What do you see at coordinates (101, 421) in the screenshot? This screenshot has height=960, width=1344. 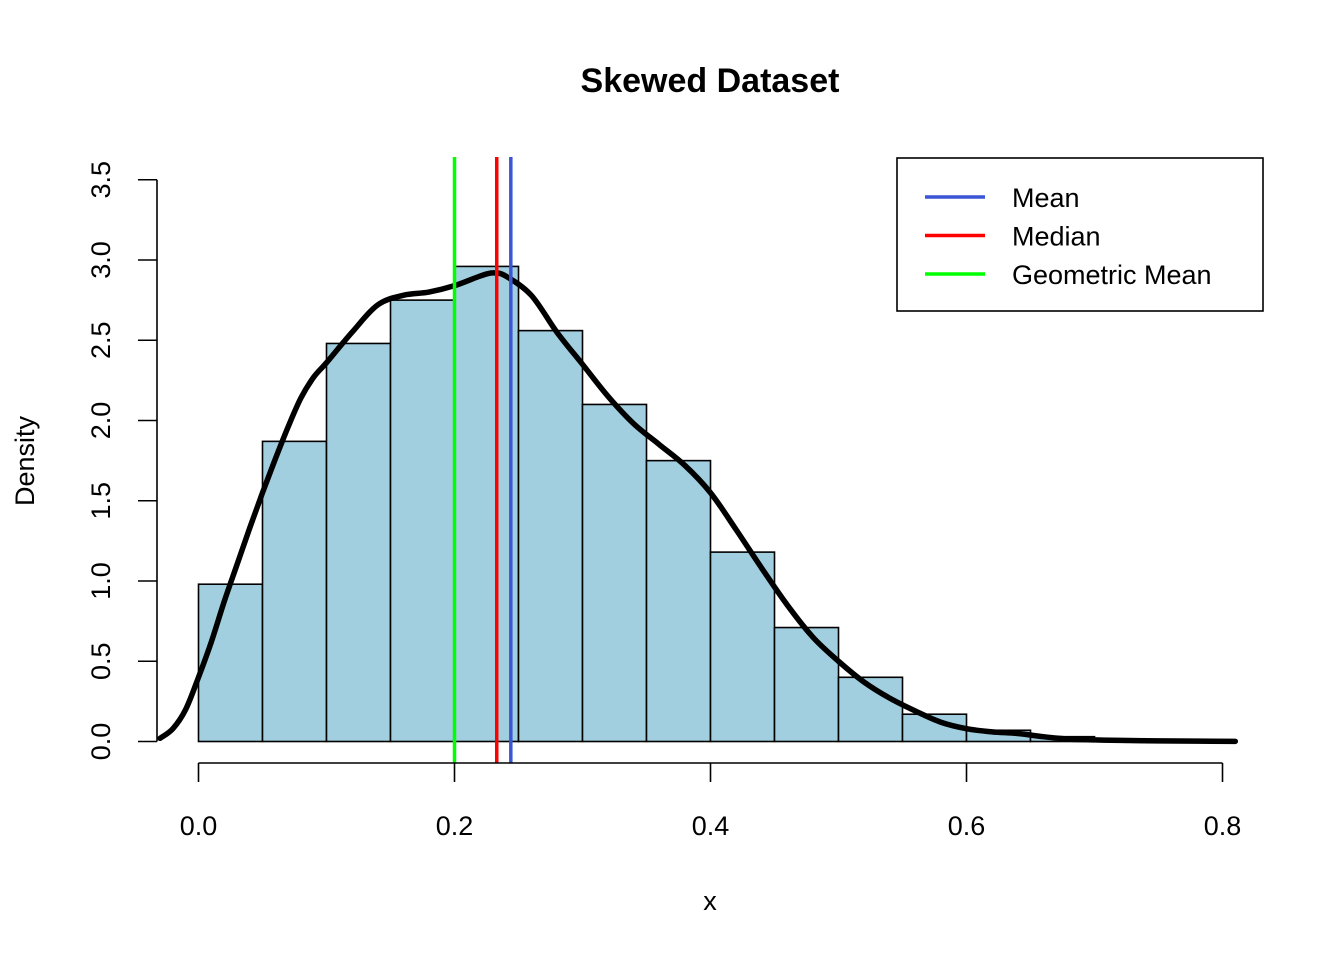 I see `y-tick-label: 2.0` at bounding box center [101, 421].